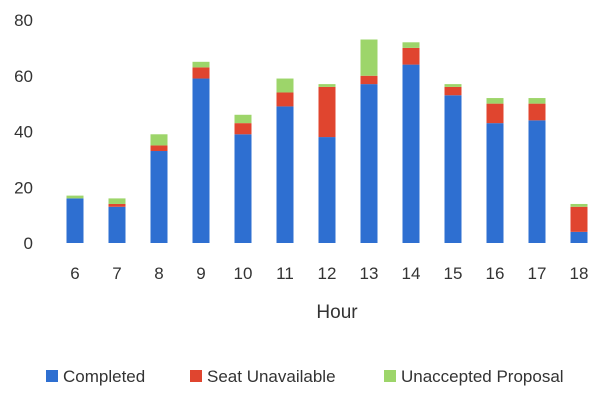 This screenshot has width=611, height=393. I want to click on x-tick-label: 18, so click(579, 273).